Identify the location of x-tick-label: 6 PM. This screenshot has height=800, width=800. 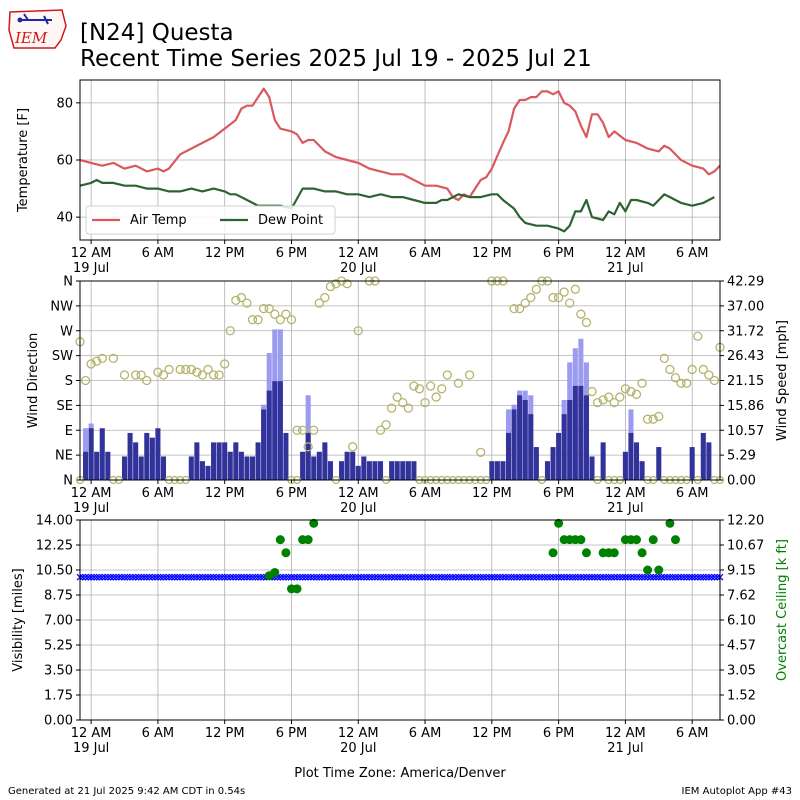
(291, 253).